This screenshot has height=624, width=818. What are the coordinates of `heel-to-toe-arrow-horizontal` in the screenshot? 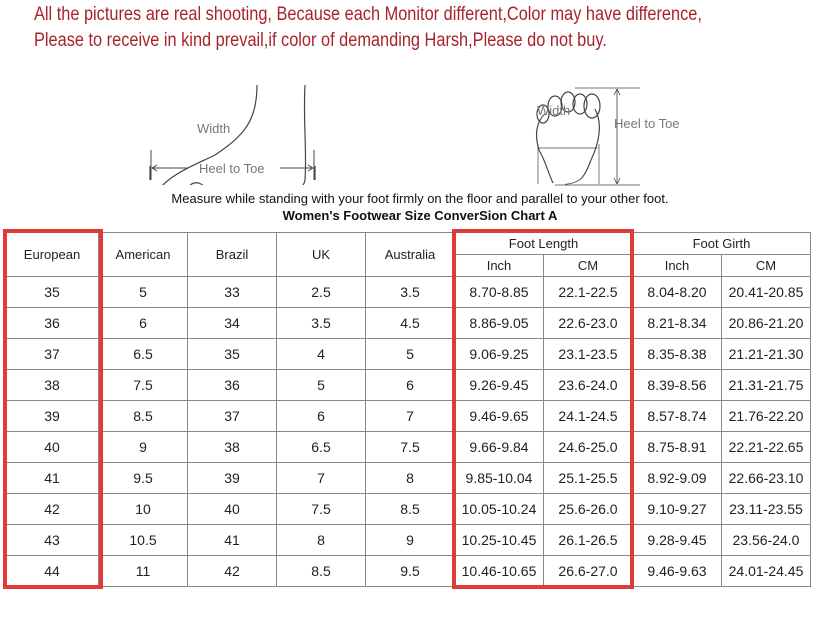 It's located at (232, 165).